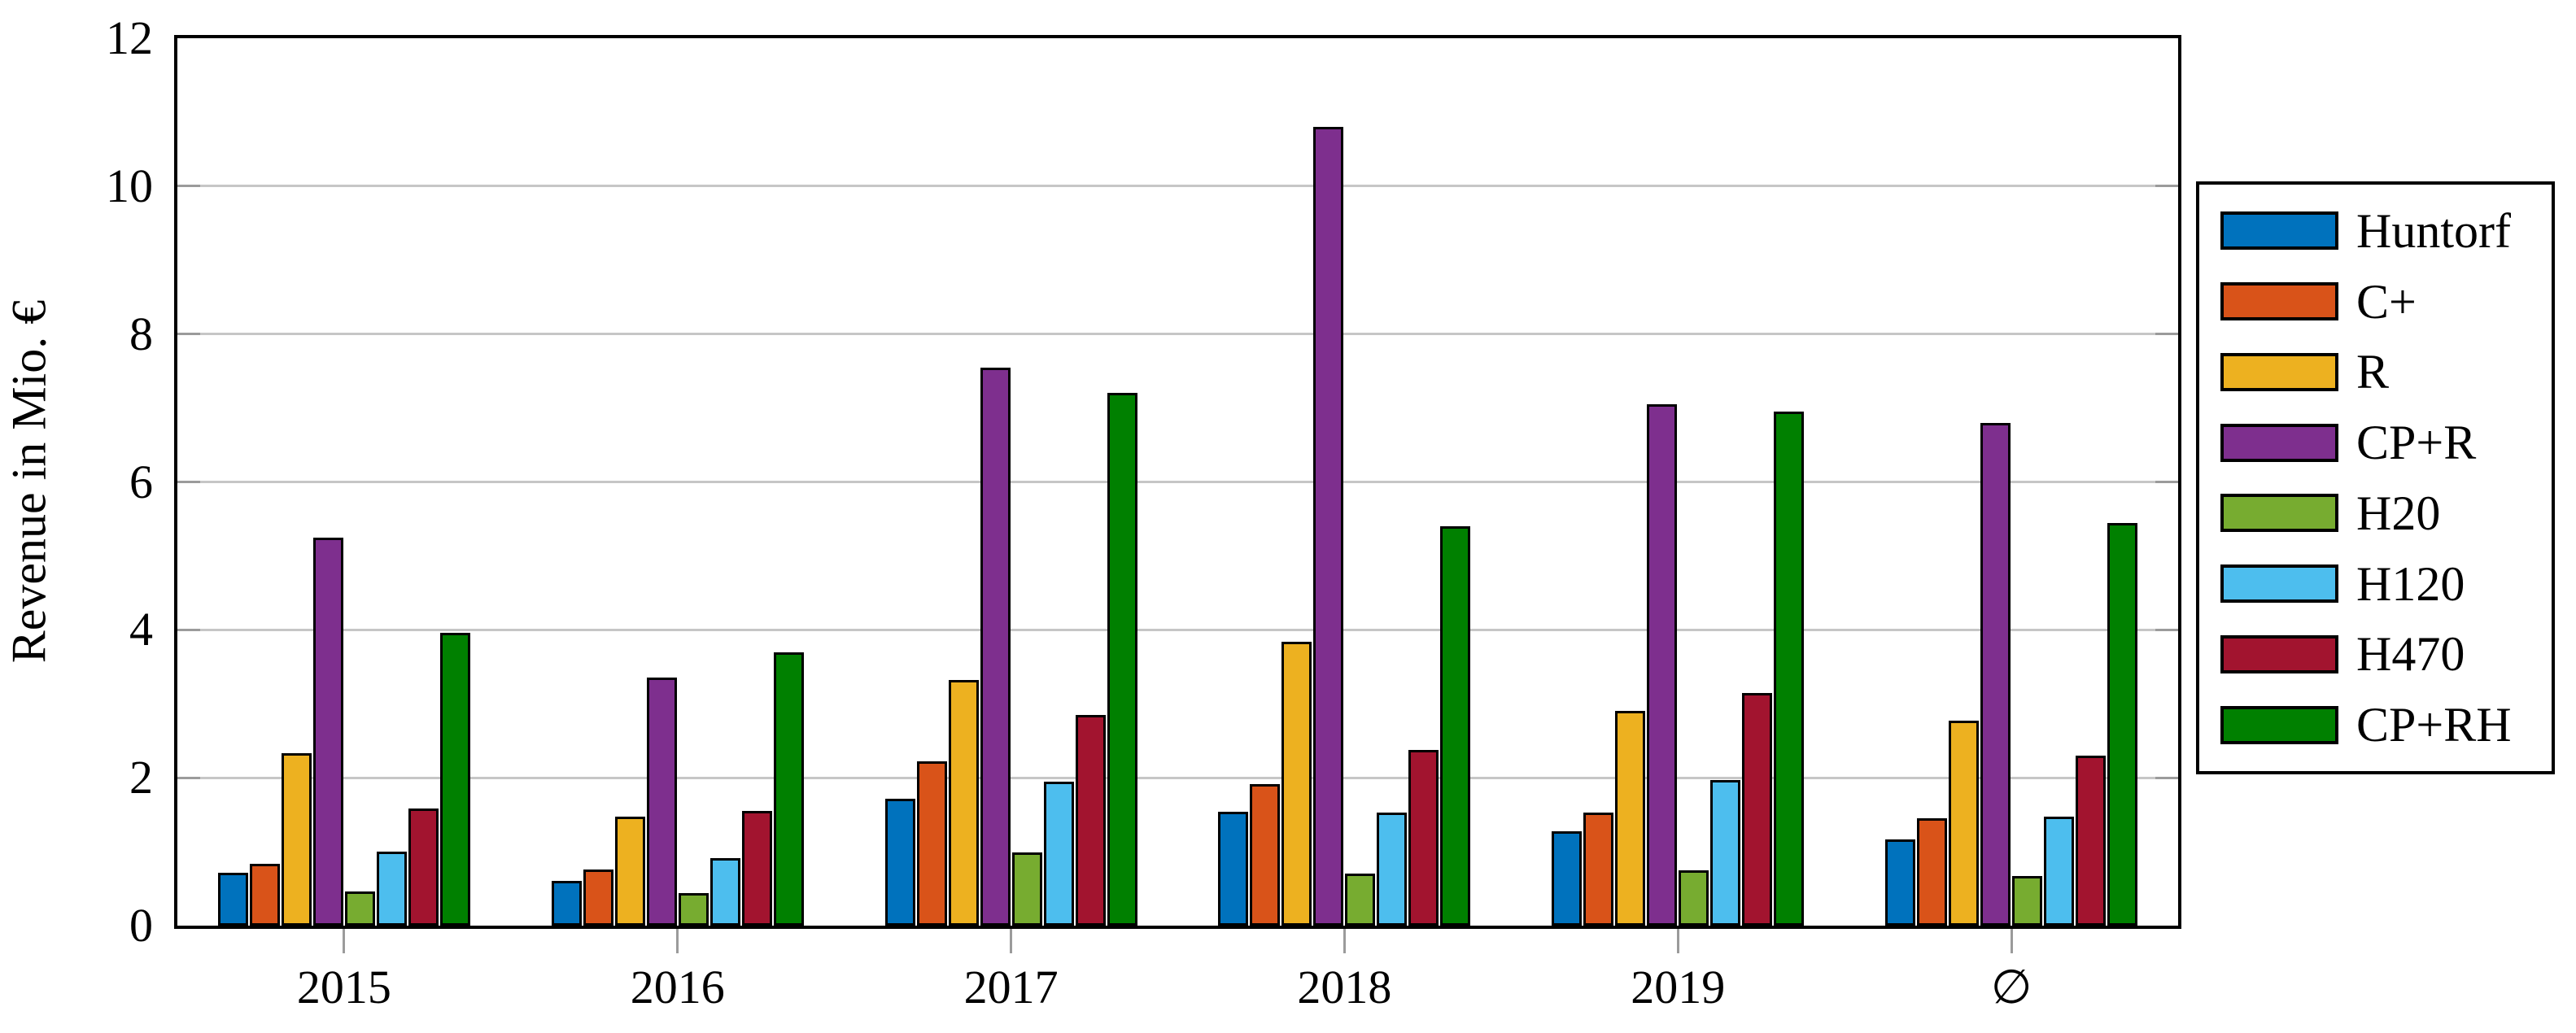 The width and height of the screenshot is (2576, 1033). Describe the element at coordinates (629, 872) in the screenshot. I see `bar-R-2016` at that location.